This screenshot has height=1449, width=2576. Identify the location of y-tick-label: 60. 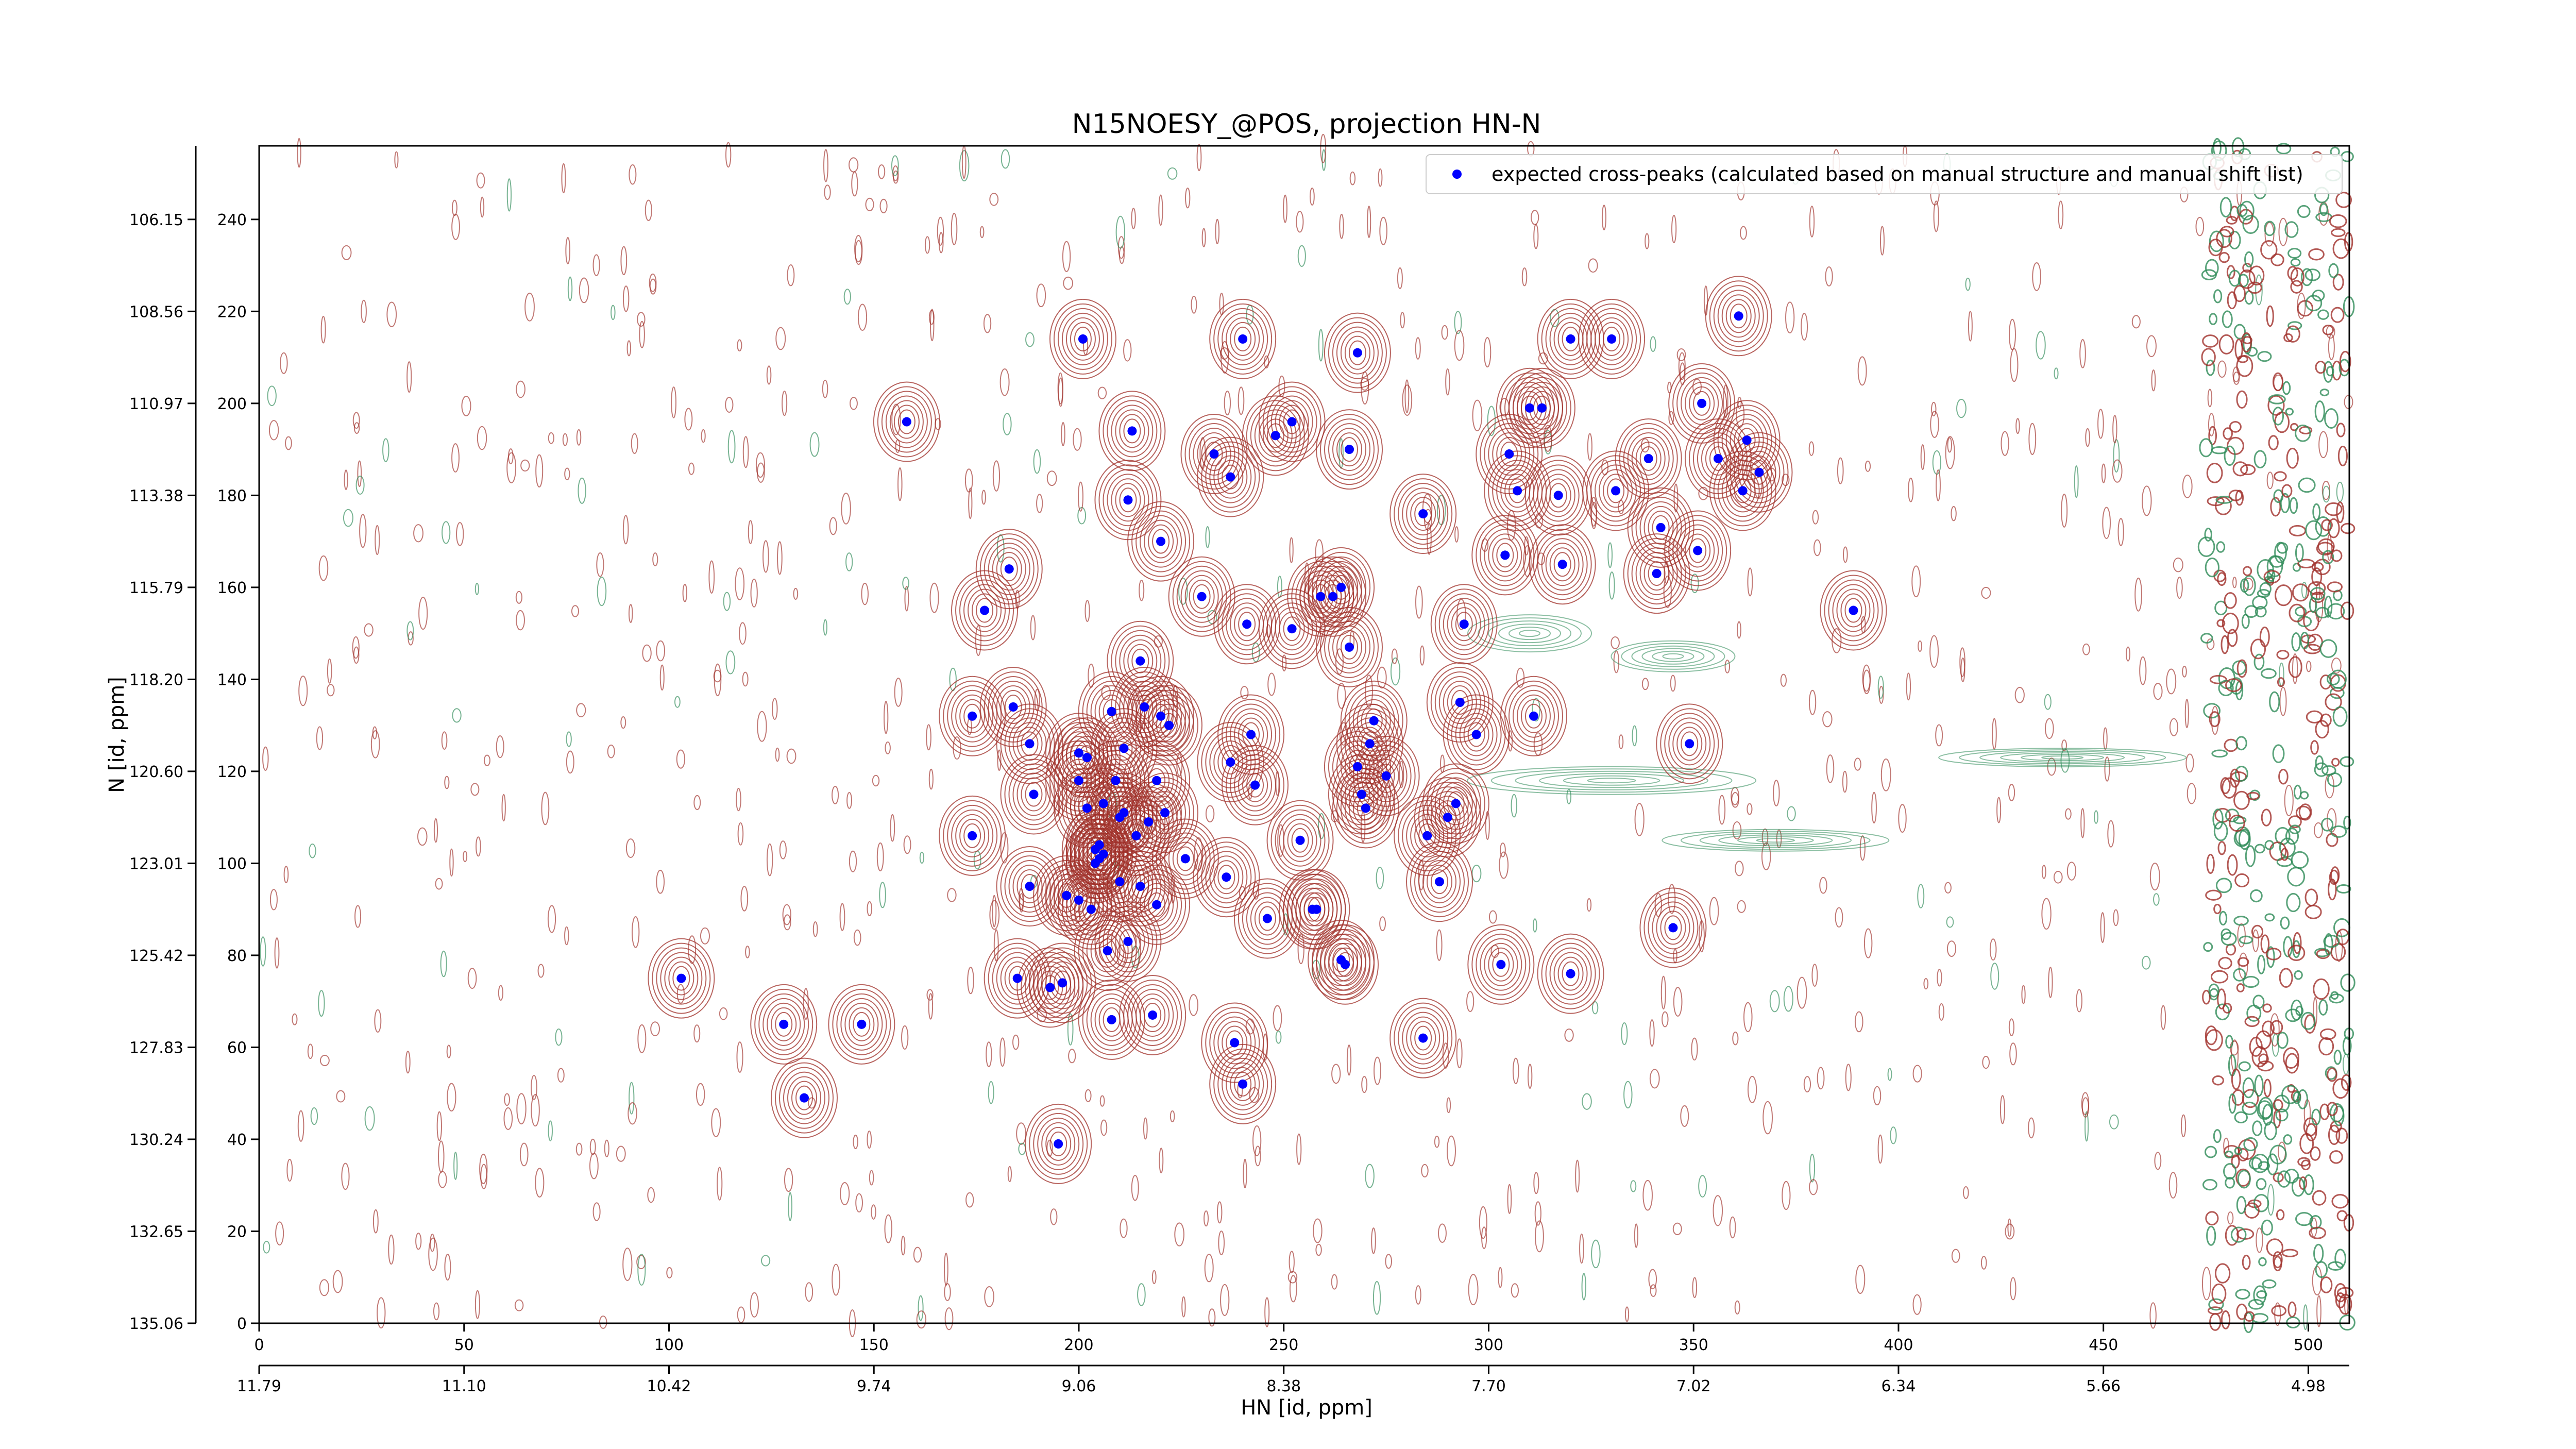
(237, 1048).